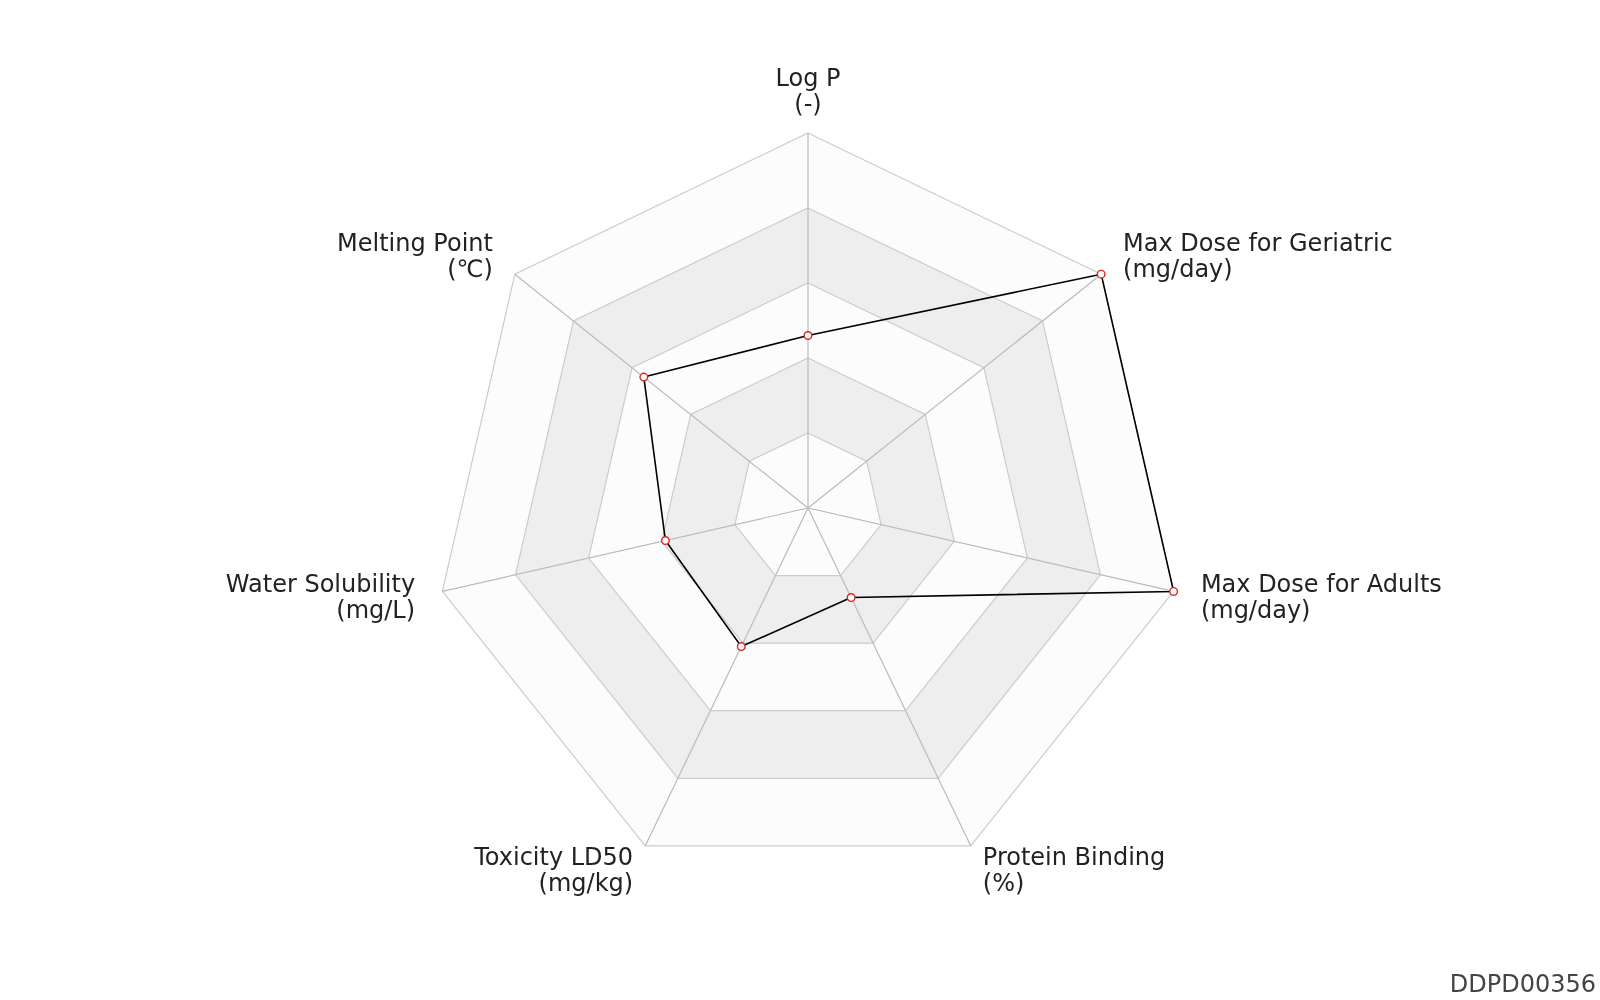  Describe the element at coordinates (320, 596) in the screenshot. I see `spoke-label: Water Solubility (mg/L)` at that location.